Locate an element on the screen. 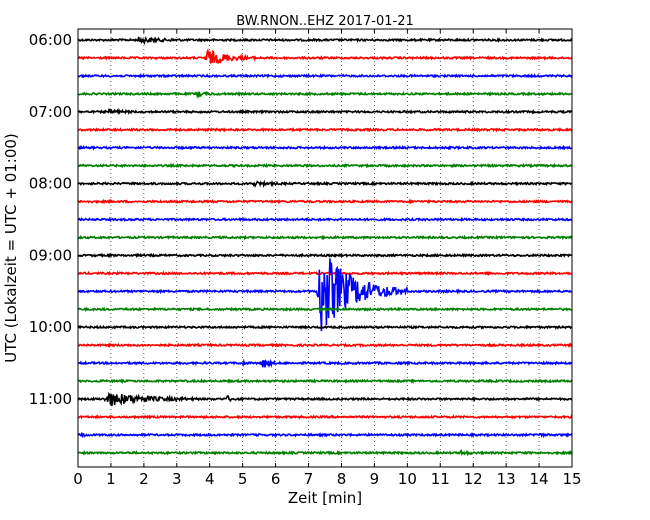 The width and height of the screenshot is (650, 520). x-tick-label: 11 is located at coordinates (440, 479).